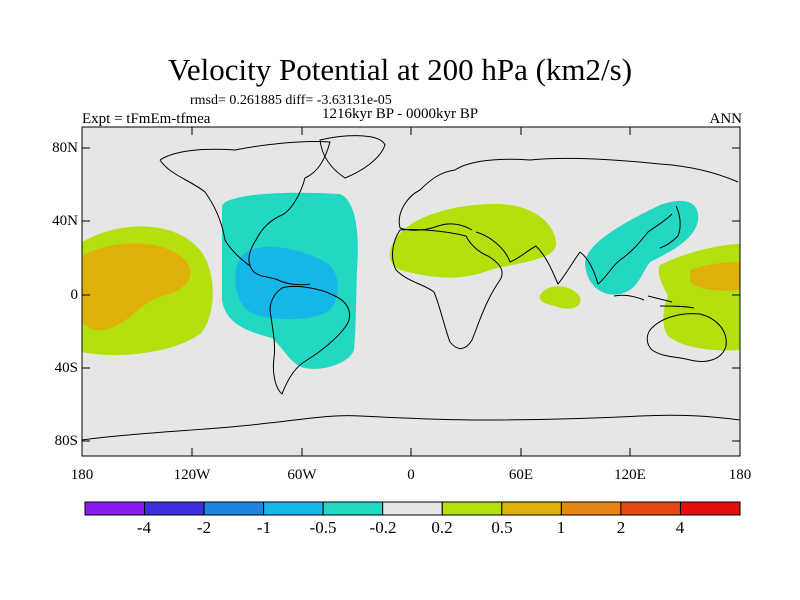  What do you see at coordinates (642, 247) in the screenshot?
I see `negative-anomaly-east-asia` at bounding box center [642, 247].